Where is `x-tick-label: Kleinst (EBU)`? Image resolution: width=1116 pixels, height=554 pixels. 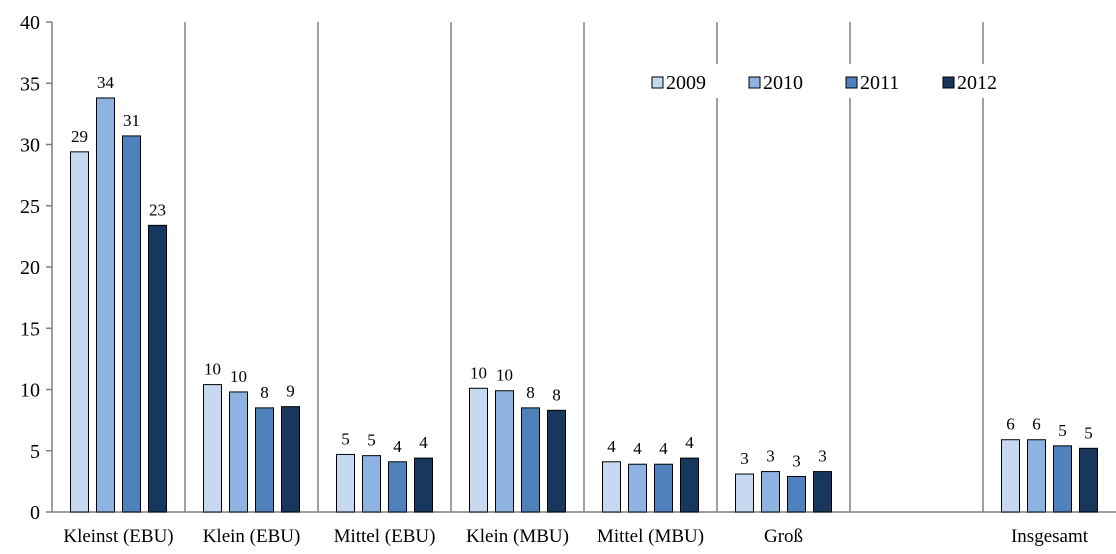 x-tick-label: Kleinst (EBU) is located at coordinates (118, 536).